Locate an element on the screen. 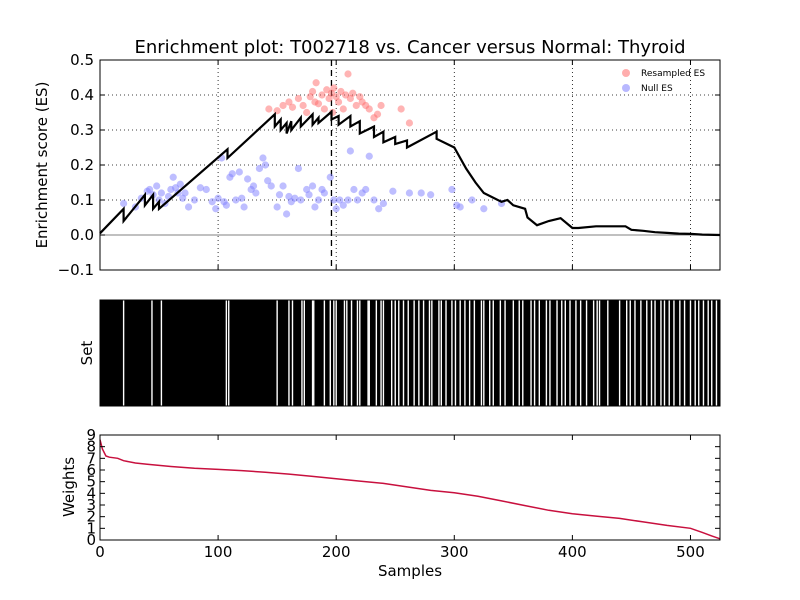 The image size is (800, 600). enrichment-y-axis-label: Enrichment score (ES) is located at coordinates (42, 165).